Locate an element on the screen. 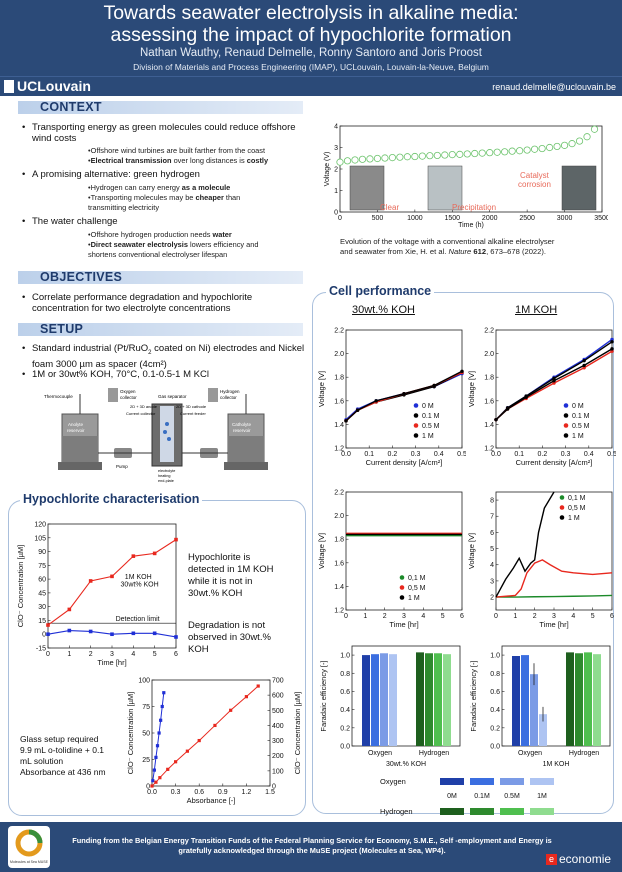  bar-oxygen-0.5M is located at coordinates (384, 699).